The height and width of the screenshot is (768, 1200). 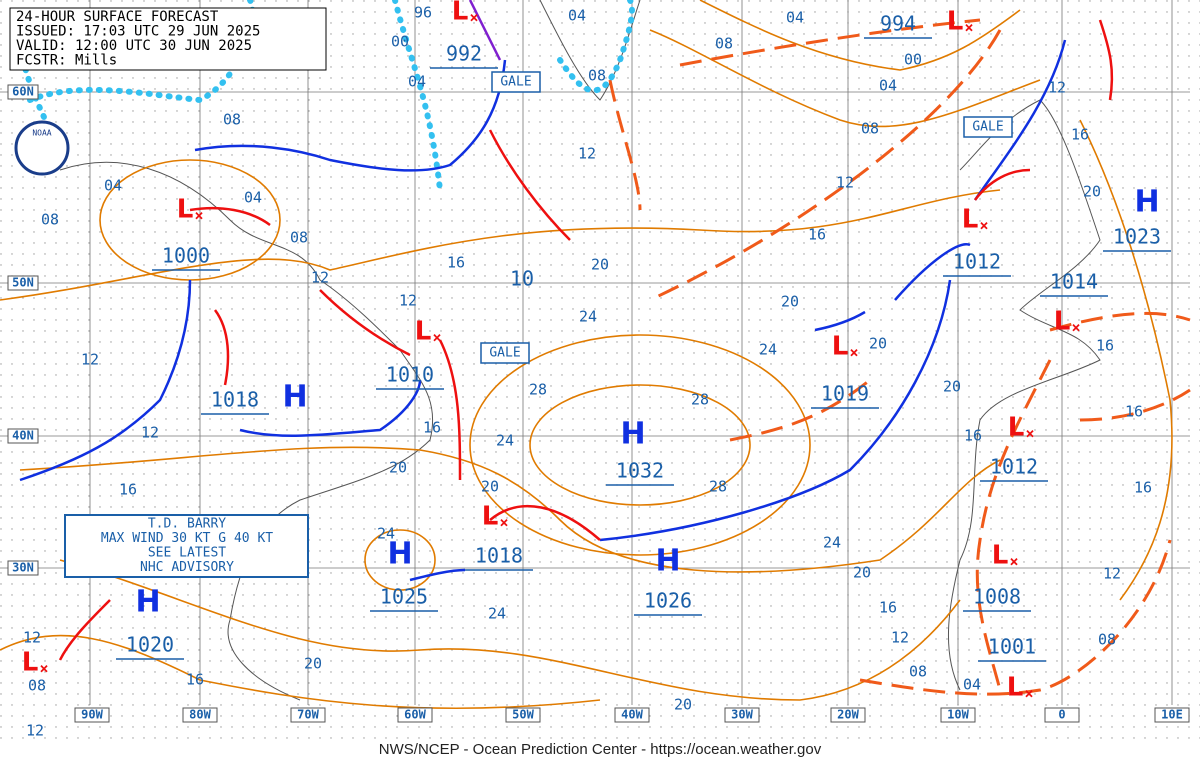 I want to click on noaa-logo, so click(x=42, y=148).